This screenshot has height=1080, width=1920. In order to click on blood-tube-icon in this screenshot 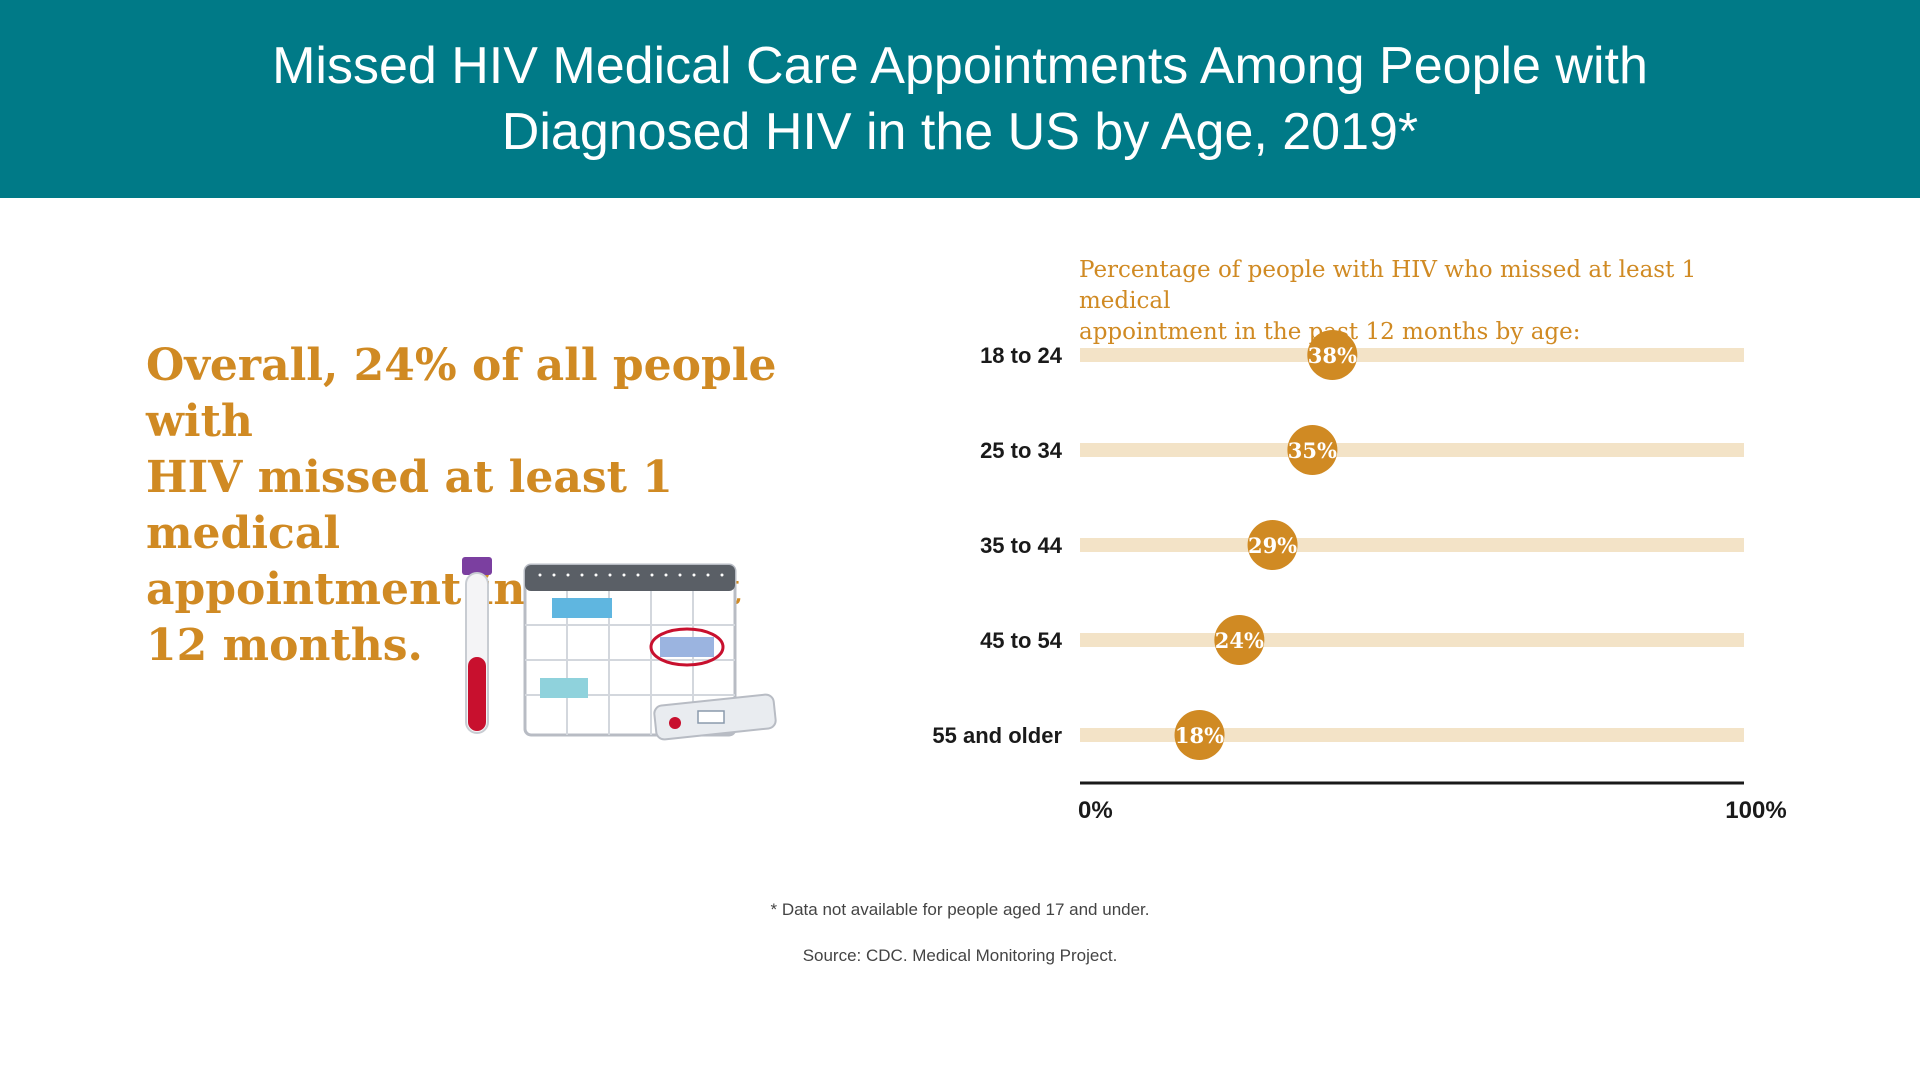, I will do `click(477, 645)`.